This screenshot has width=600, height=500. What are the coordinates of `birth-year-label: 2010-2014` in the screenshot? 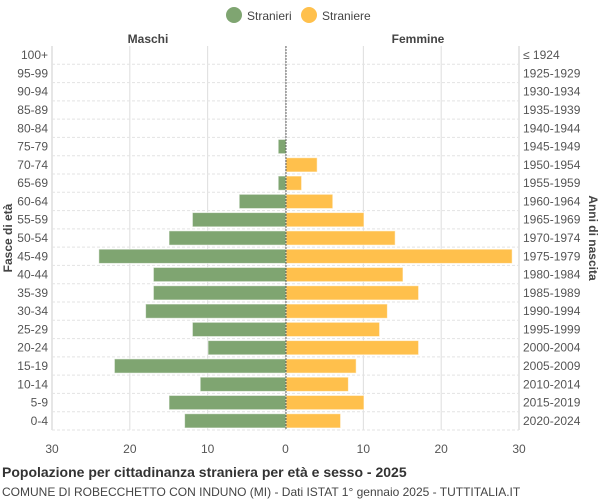 It's located at (552, 384).